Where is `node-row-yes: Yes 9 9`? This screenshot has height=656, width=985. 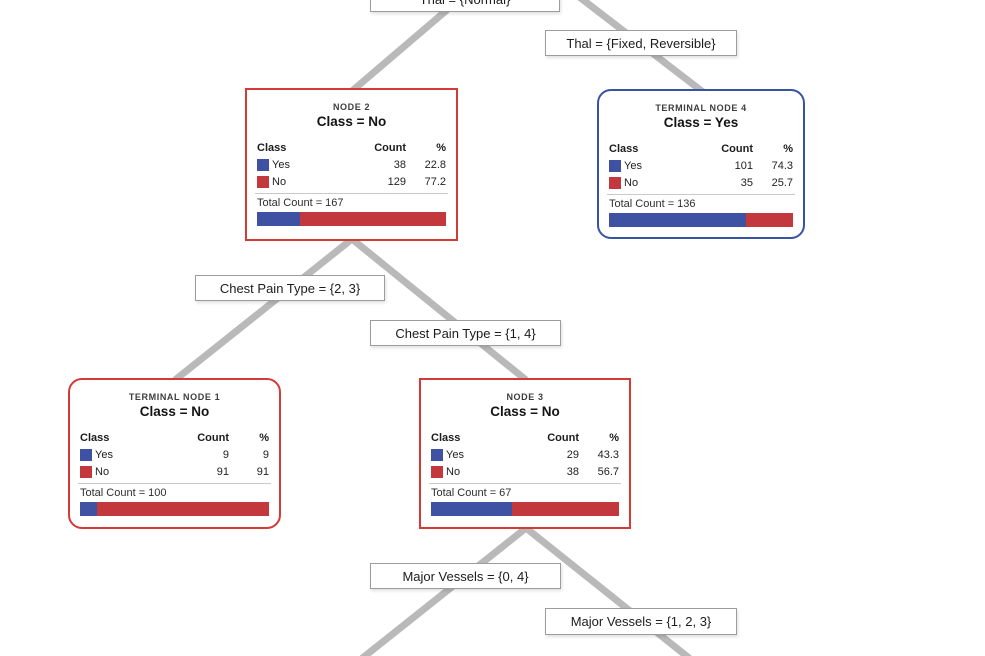 node-row-yes: Yes 9 9 is located at coordinates (174, 454).